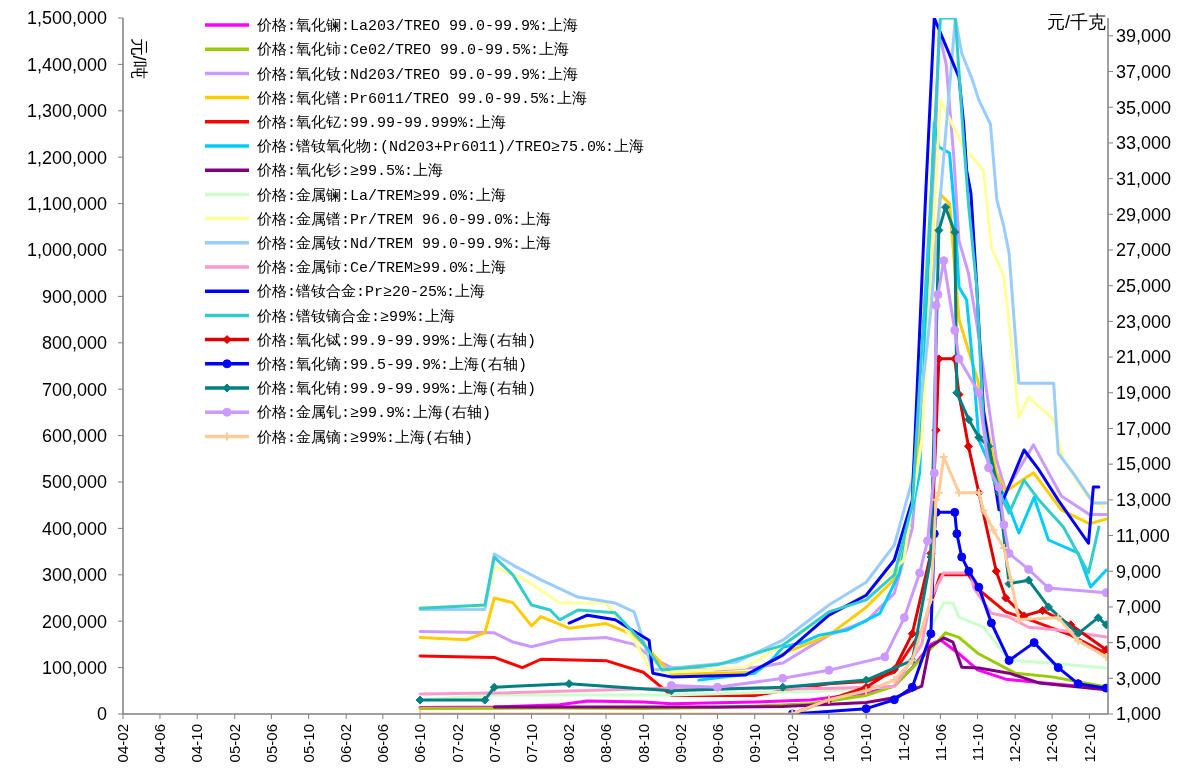  What do you see at coordinates (74, 667) in the screenshot?
I see `y-tick-label: 100,000` at bounding box center [74, 667].